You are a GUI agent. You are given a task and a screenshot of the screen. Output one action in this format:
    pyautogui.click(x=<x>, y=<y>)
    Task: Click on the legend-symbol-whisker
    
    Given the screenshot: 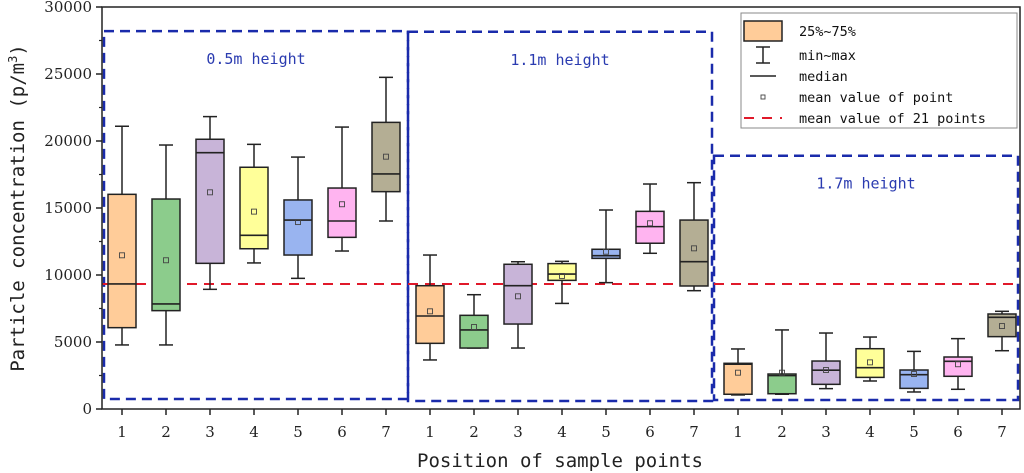 What is the action you would take?
    pyautogui.click(x=763, y=55)
    